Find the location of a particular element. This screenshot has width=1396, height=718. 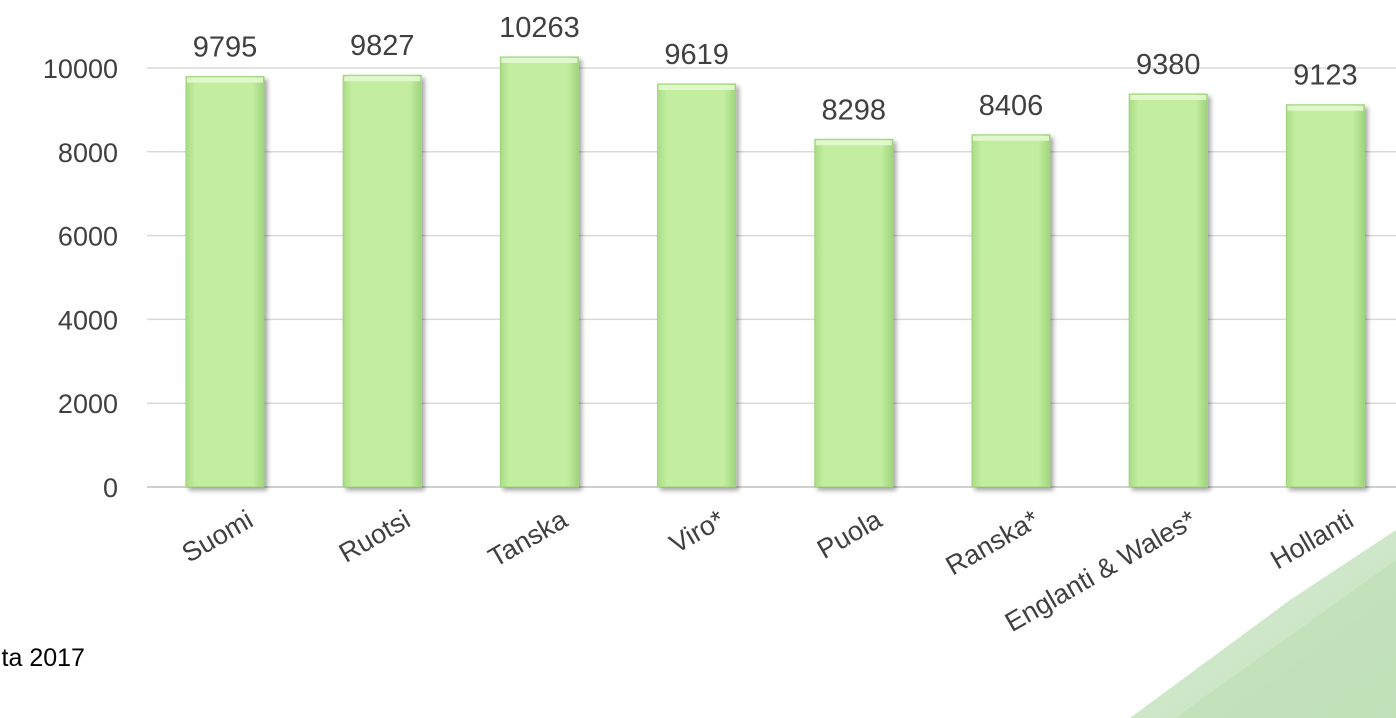

data-label: 8406 is located at coordinates (1011, 106).